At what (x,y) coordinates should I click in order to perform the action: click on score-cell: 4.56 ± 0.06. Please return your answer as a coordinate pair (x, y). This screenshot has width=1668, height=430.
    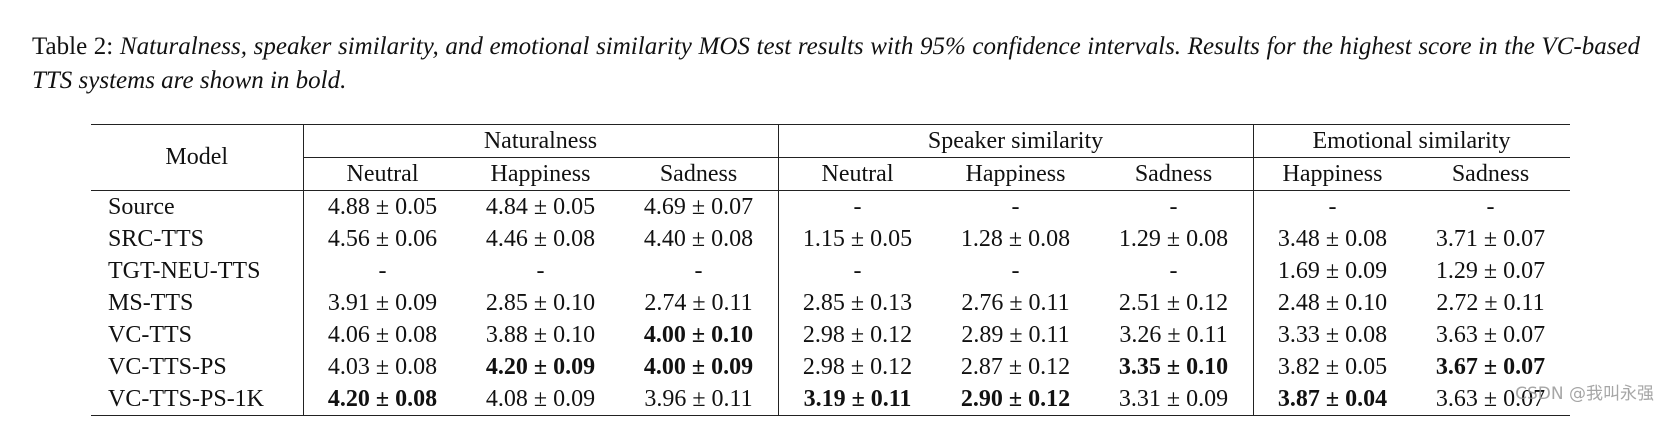
    Looking at the image, I should click on (382, 238).